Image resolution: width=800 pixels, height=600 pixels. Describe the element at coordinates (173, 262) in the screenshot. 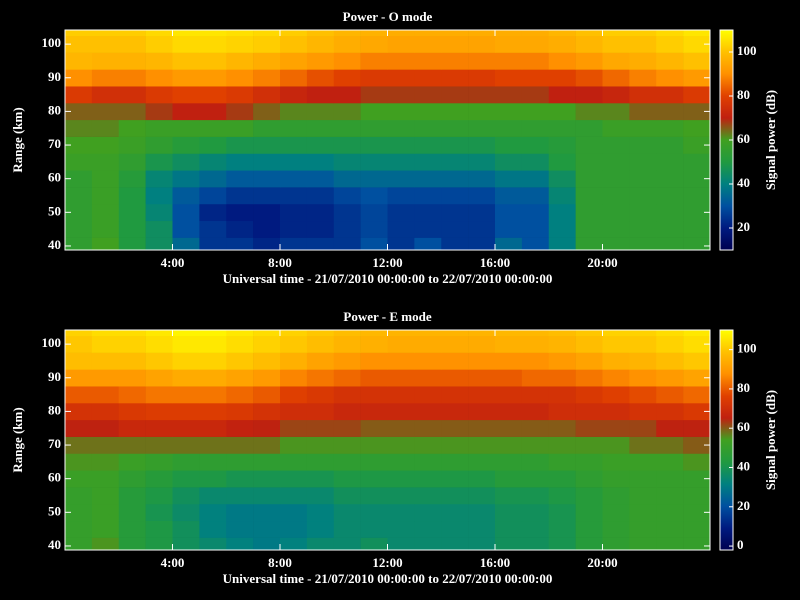

I see `x-tick-label: 4:00` at that location.